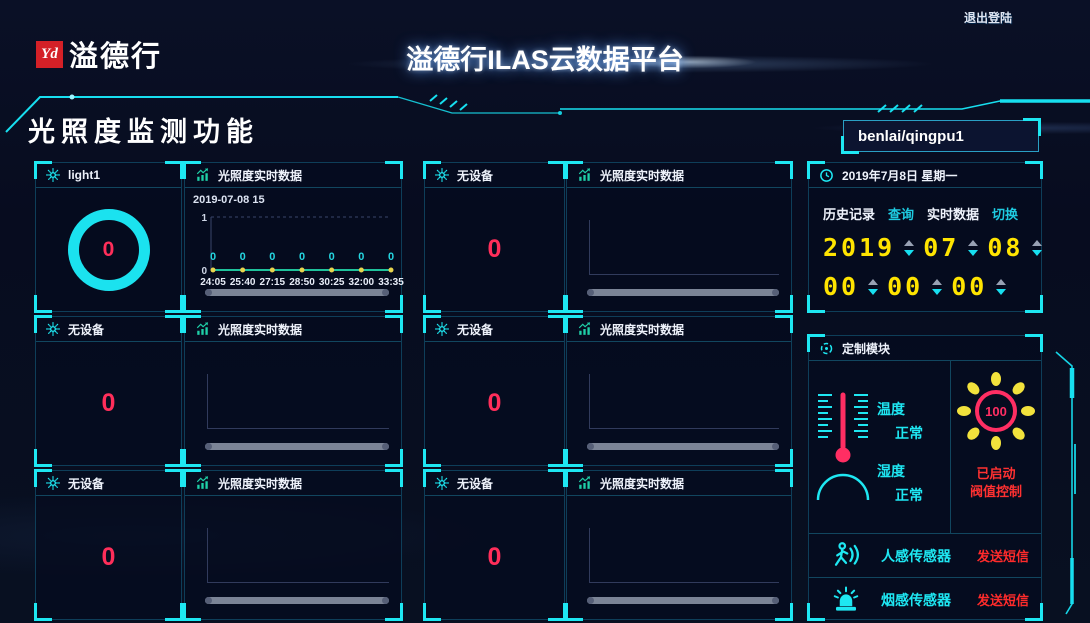 This screenshot has width=1090, height=623. Describe the element at coordinates (679, 391) in the screenshot. I see `chart-panel-4: 光照度实时数据` at that location.